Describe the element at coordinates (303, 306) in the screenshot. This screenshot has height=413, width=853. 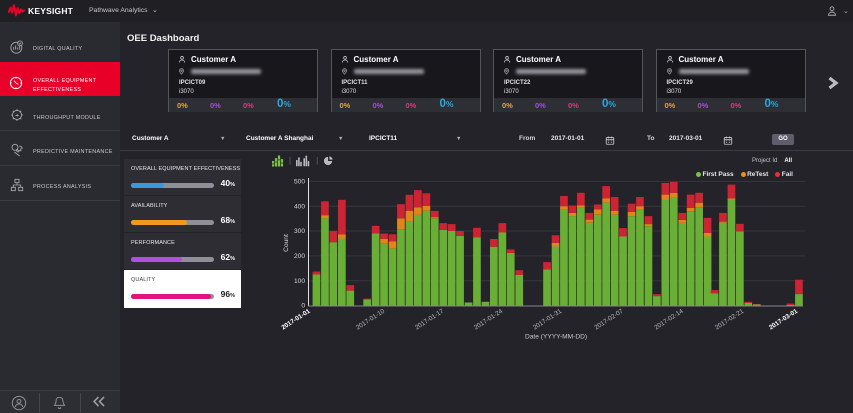
I see `svg-text: 0` at that location.